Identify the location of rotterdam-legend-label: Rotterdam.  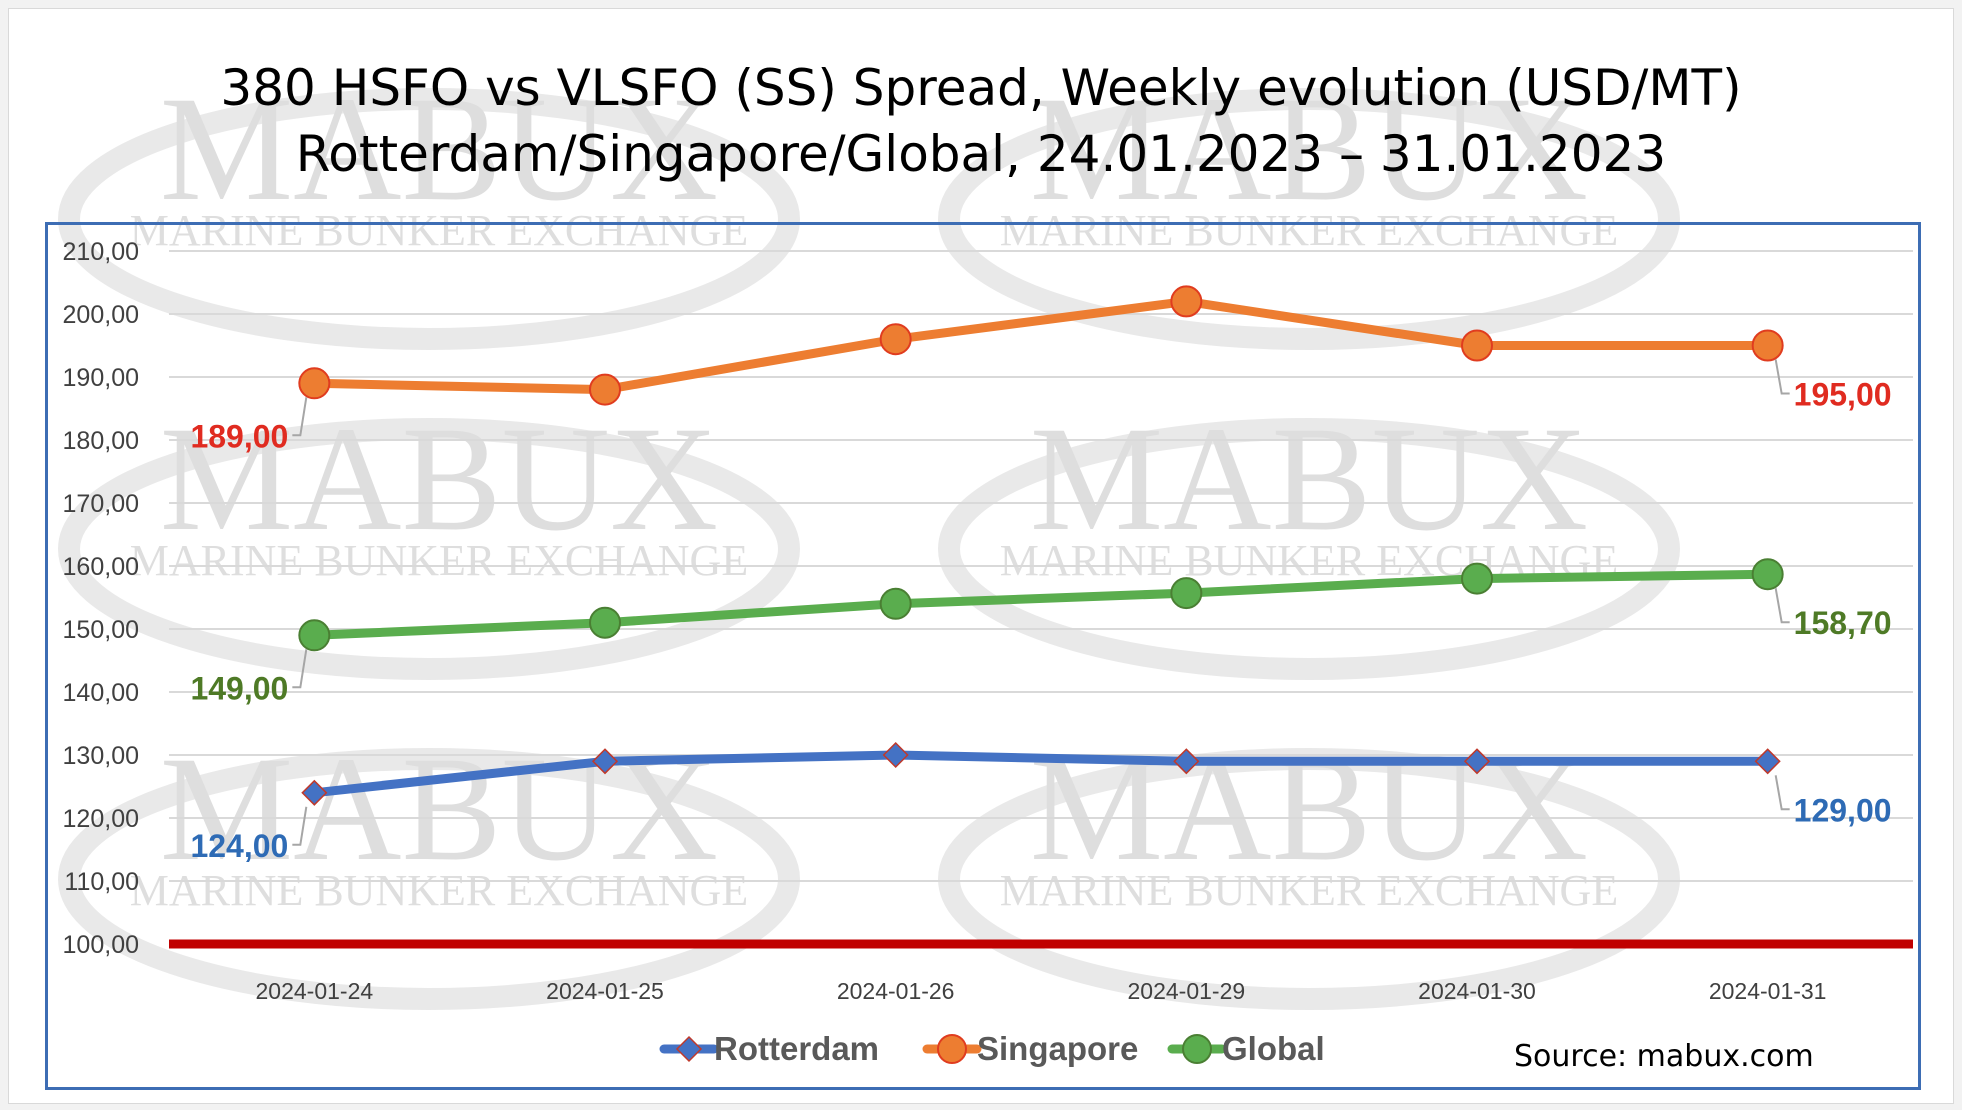
(796, 1048).